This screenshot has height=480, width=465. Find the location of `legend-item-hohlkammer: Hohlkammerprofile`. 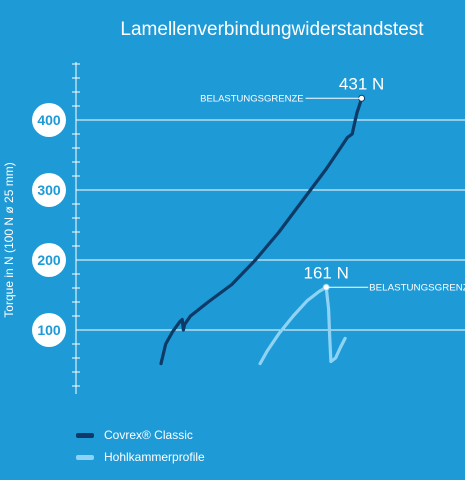

legend-item-hohlkammer: Hohlkammerprofile is located at coordinates (140, 457).